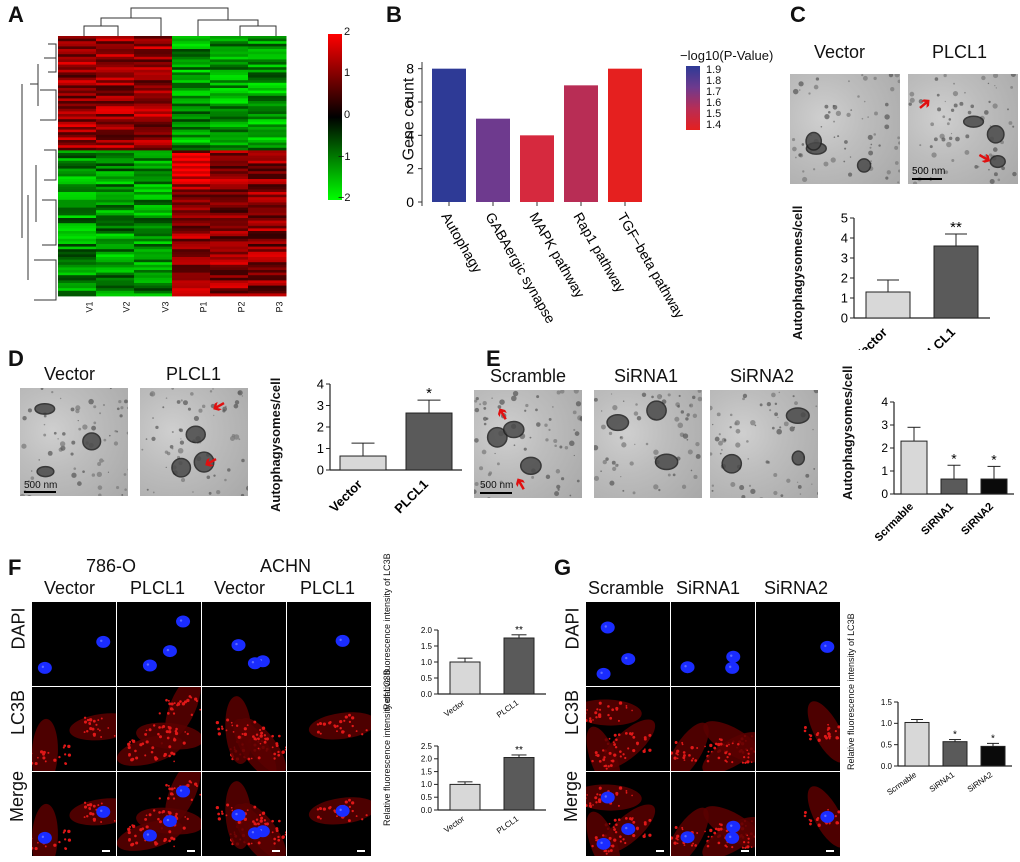 This screenshot has height=862, width=1020. I want to click on y-tick-label: 0, so click(410, 202).